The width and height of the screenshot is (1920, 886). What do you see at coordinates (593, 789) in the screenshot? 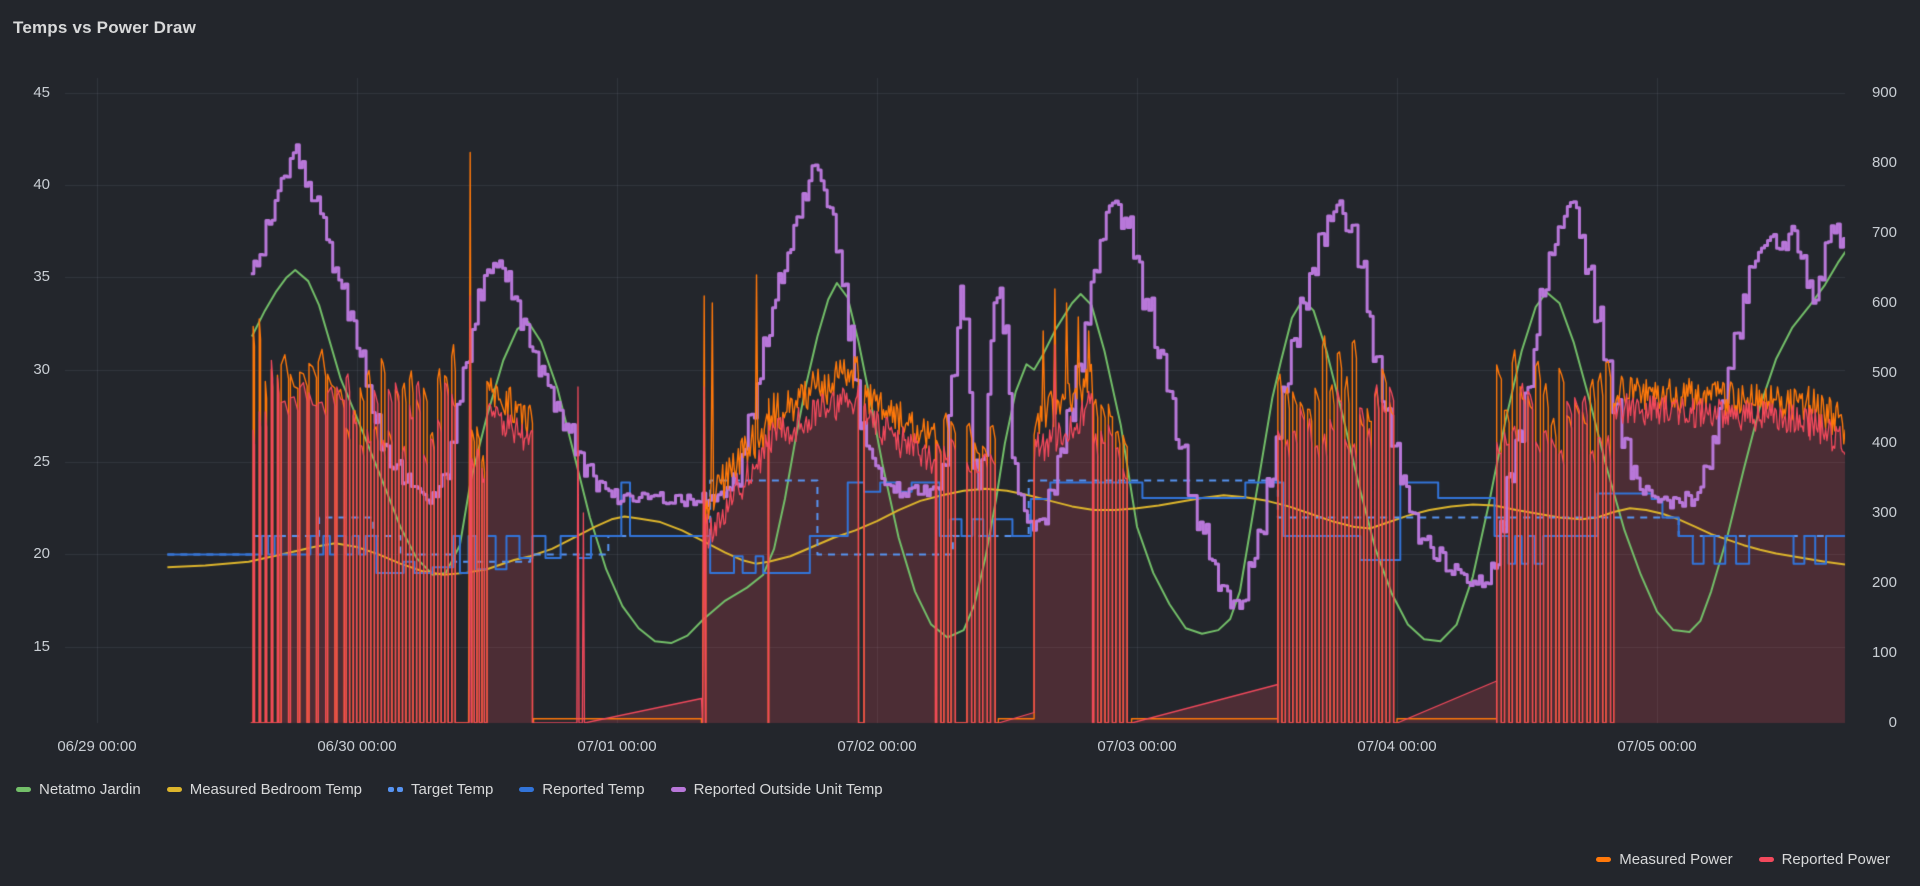
I see `legend-label: Reported Temp` at bounding box center [593, 789].